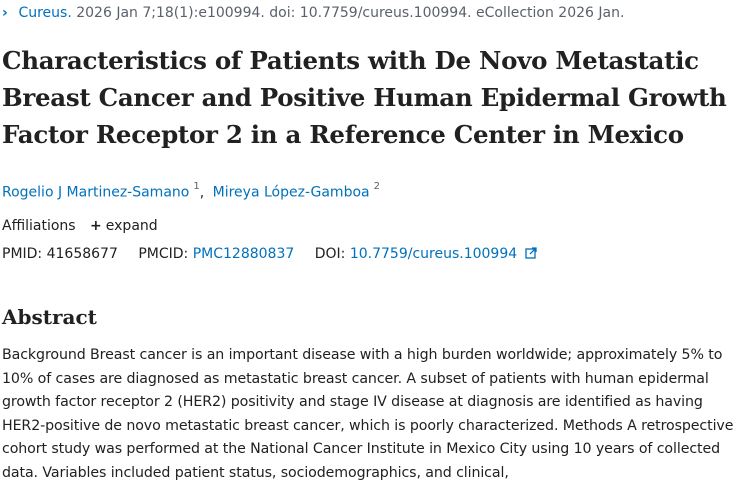 This screenshot has height=500, width=750. Describe the element at coordinates (530, 253) in the screenshot. I see `external-link-icon` at that location.